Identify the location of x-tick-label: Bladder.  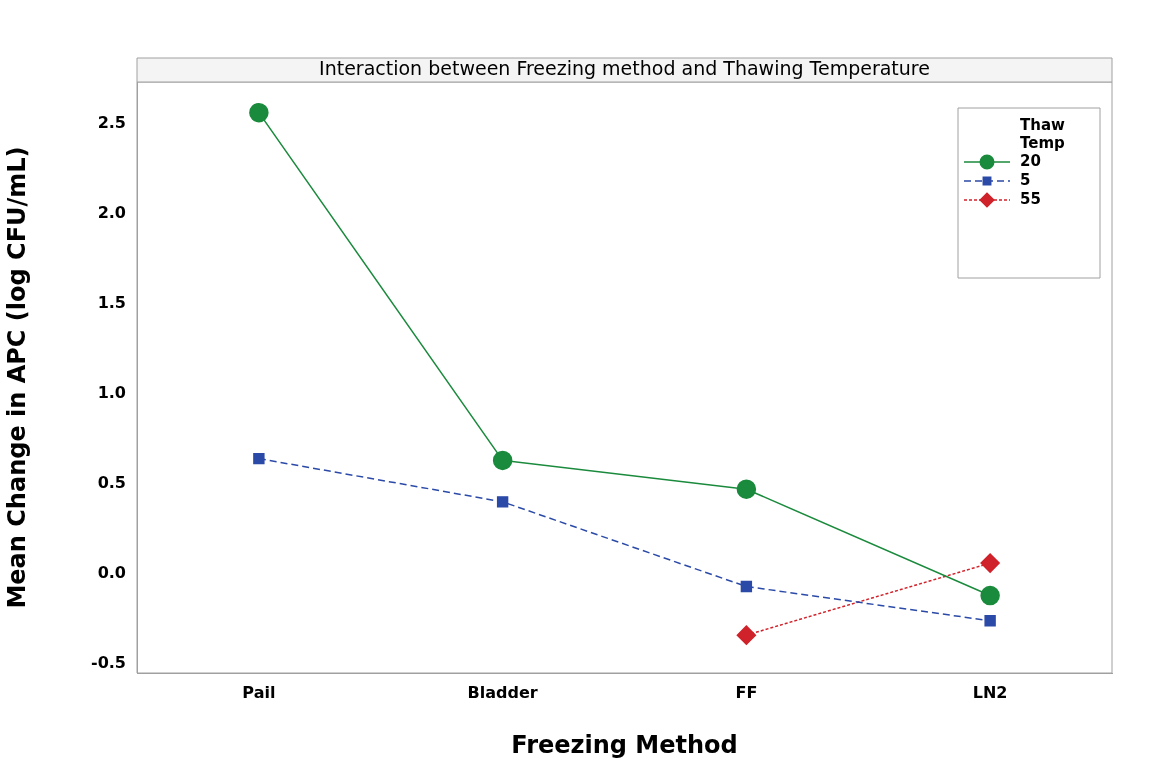
(502, 692).